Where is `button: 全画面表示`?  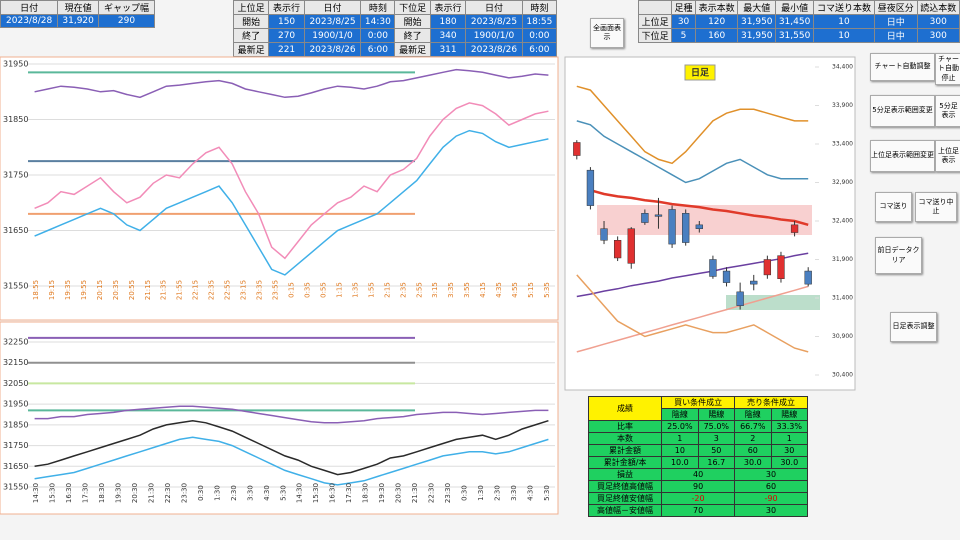
button: 全画面表示 is located at coordinates (607, 33).